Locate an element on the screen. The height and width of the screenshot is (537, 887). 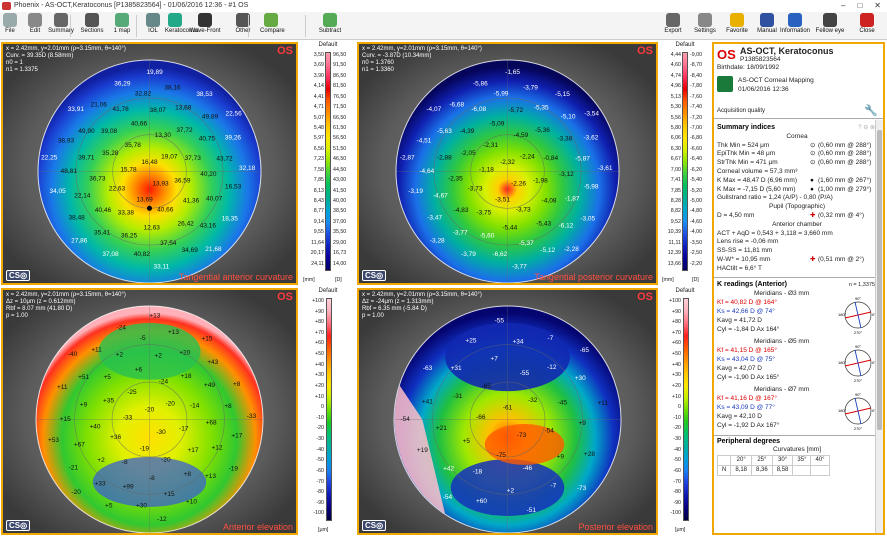
location-marker-icon: ● is located at coordinates (812, 180).